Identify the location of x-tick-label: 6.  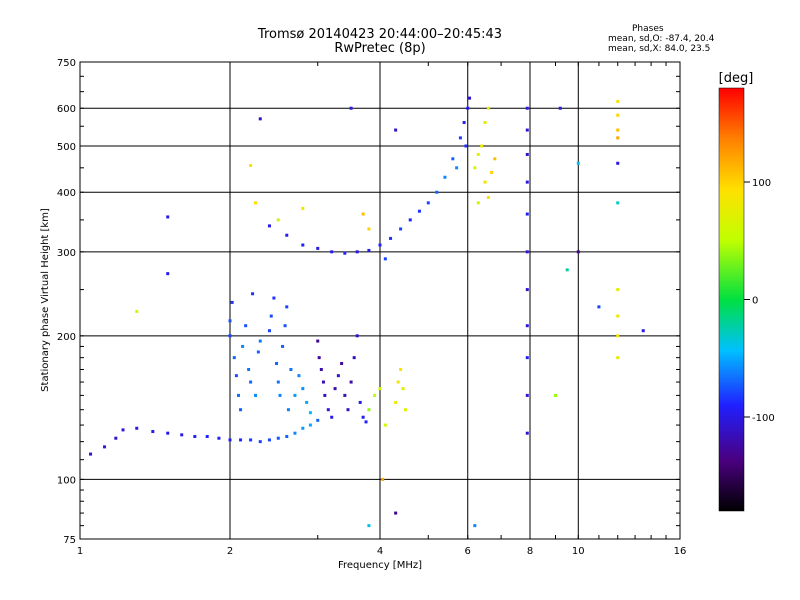
(468, 551).